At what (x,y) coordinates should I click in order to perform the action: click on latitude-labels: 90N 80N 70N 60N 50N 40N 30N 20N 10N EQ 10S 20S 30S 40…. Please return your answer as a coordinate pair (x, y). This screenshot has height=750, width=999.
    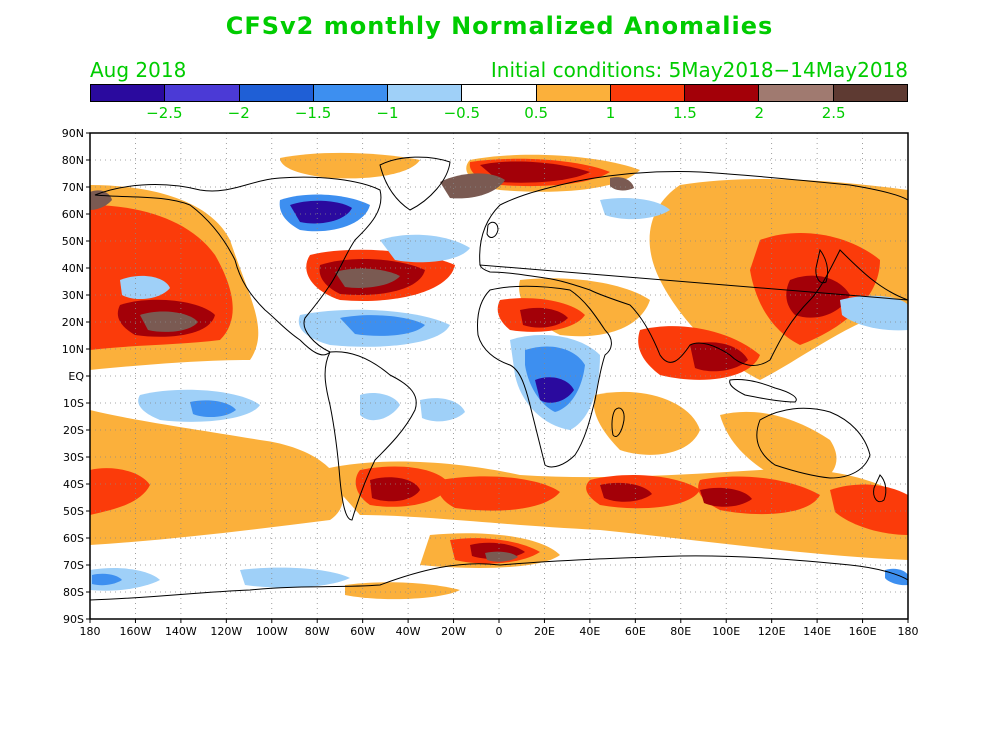
    Looking at the image, I should click on (73, 376).